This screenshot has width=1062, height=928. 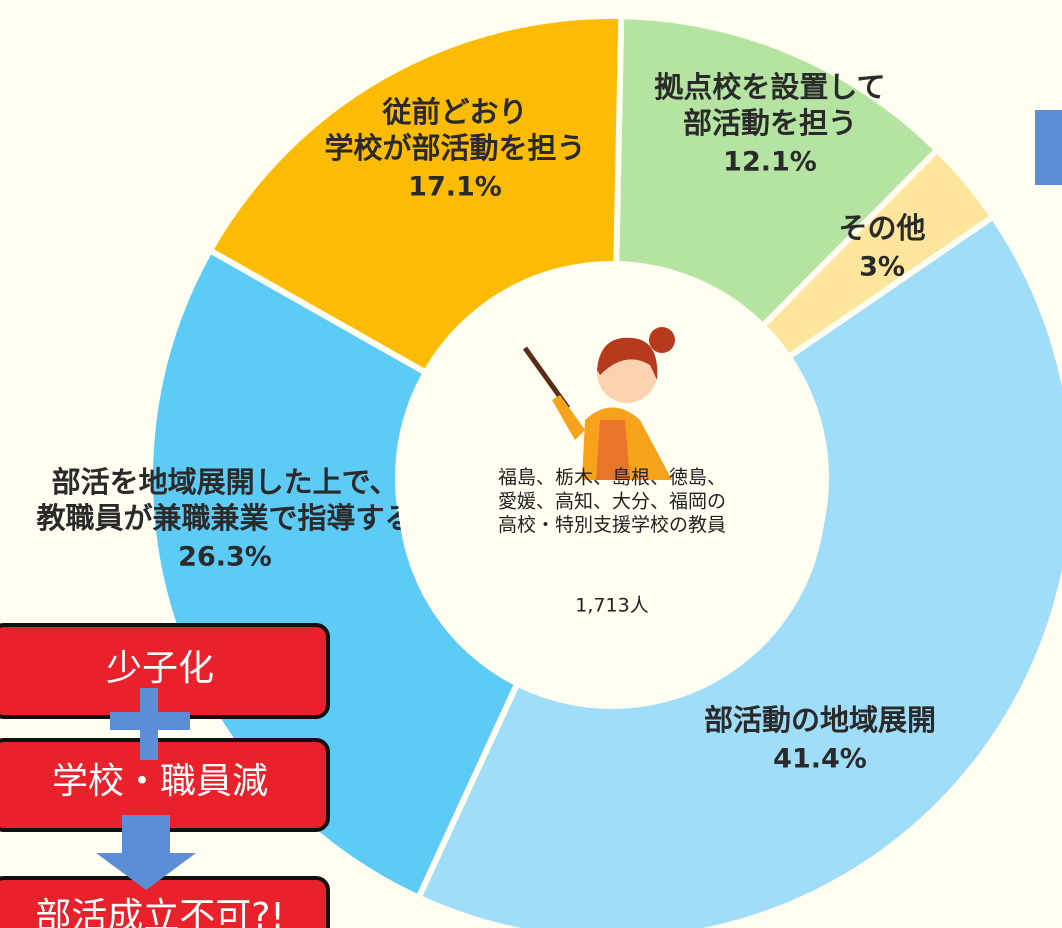 What do you see at coordinates (881, 228) in the screenshot?
I see `segment-label: その他` at bounding box center [881, 228].